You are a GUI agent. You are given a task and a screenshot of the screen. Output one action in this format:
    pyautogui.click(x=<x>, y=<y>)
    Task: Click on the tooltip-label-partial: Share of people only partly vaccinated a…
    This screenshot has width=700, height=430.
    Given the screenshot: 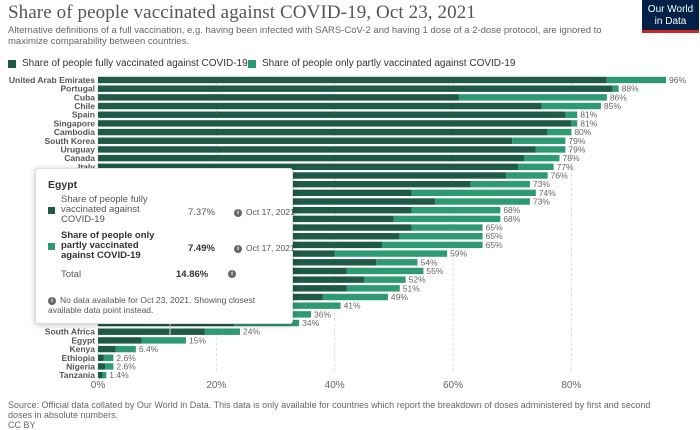 What is the action you would take?
    pyautogui.click(x=108, y=245)
    